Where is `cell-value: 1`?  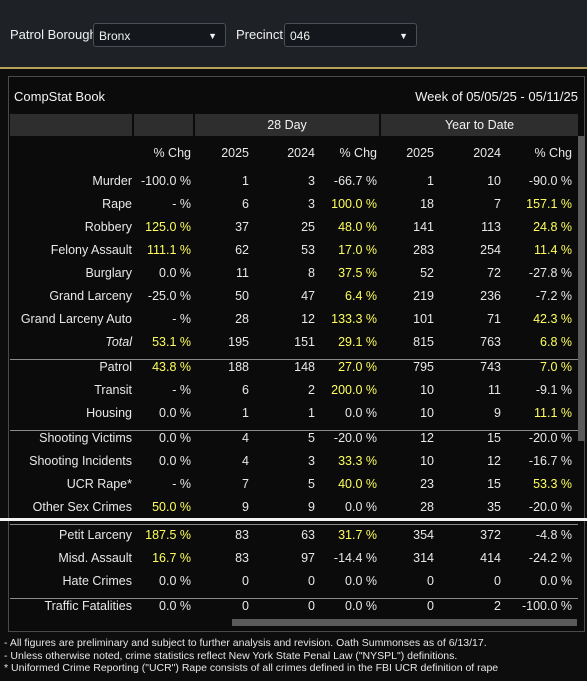 cell-value: 1 is located at coordinates (245, 413).